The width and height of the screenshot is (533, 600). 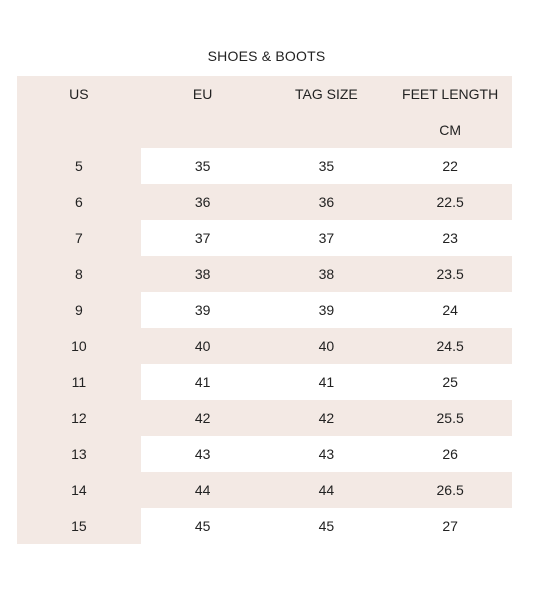 What do you see at coordinates (450, 166) in the screenshot?
I see `cell-feet-length: 22` at bounding box center [450, 166].